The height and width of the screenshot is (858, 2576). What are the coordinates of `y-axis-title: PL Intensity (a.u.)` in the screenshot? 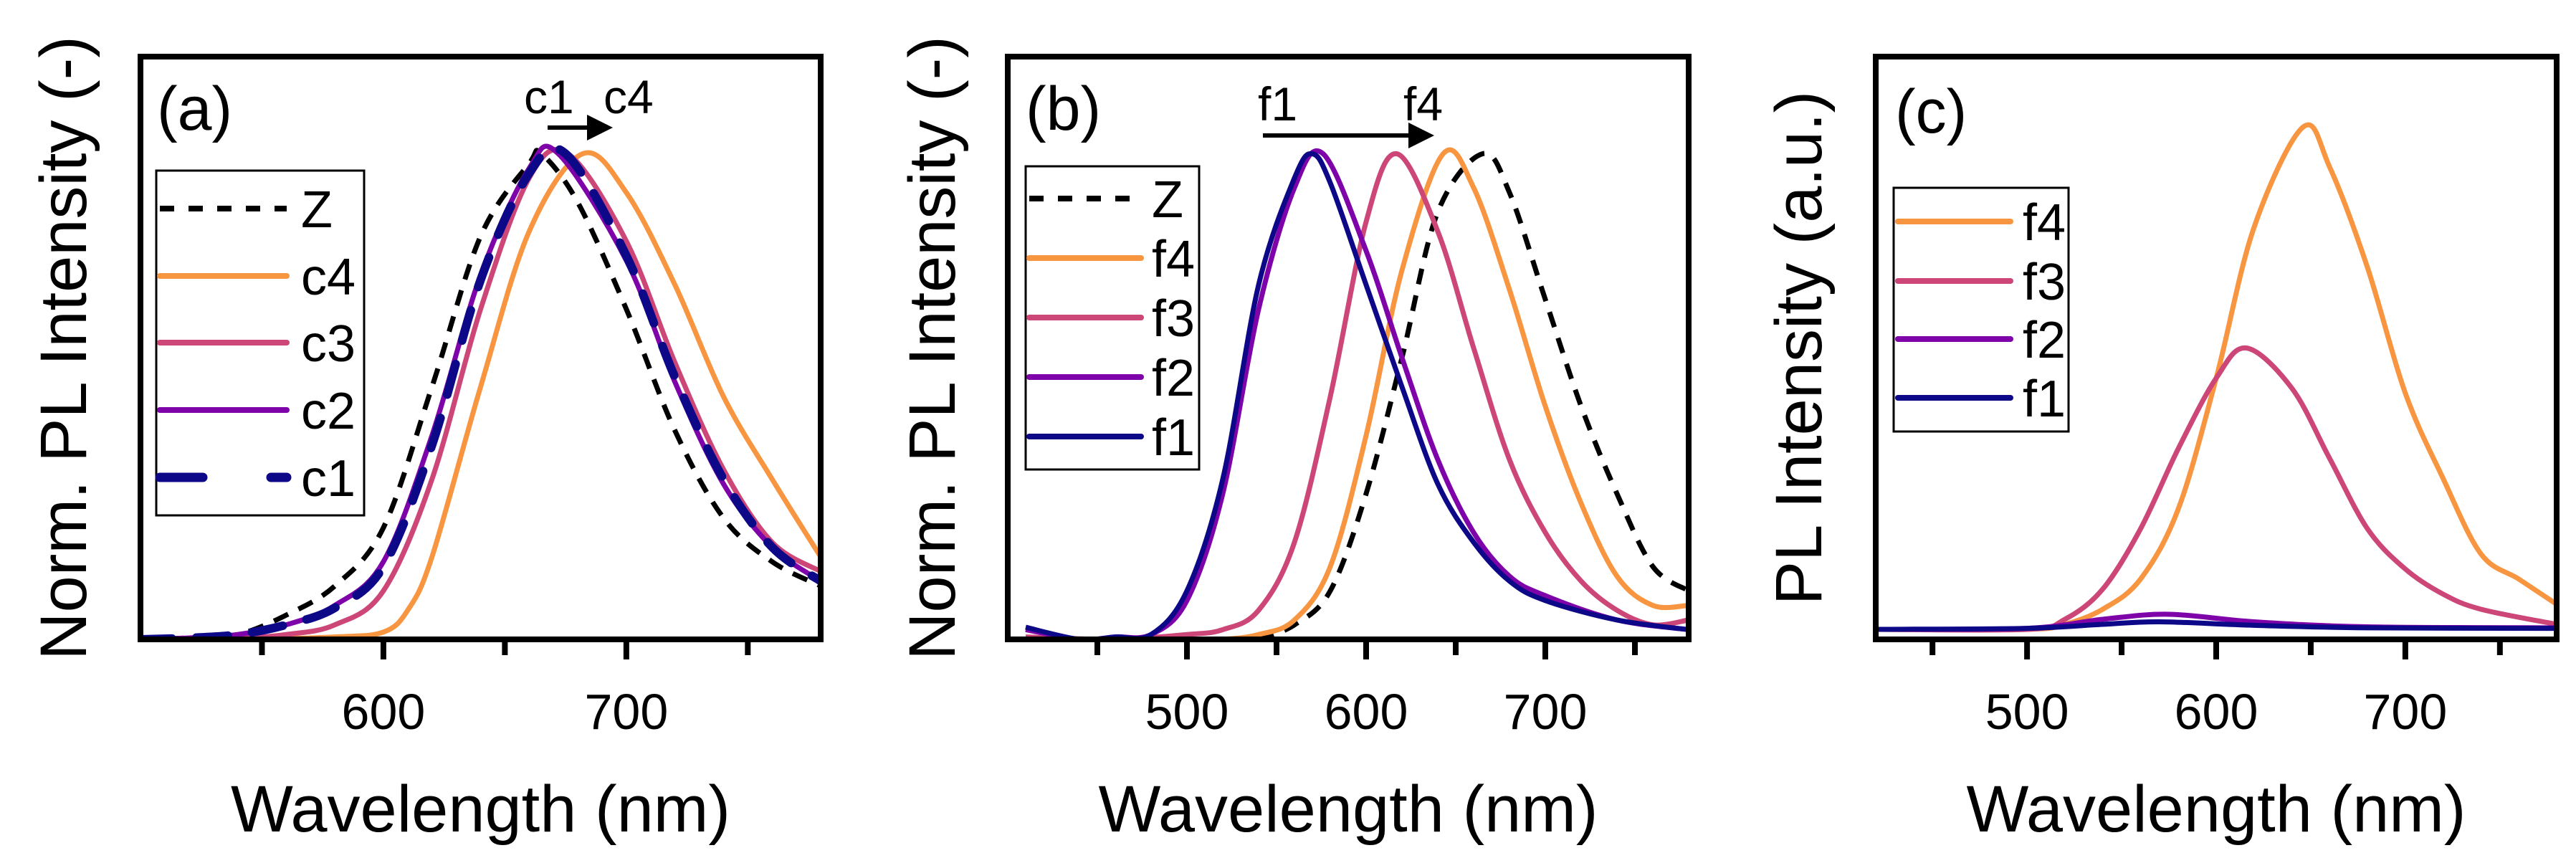 It's located at (1799, 348).